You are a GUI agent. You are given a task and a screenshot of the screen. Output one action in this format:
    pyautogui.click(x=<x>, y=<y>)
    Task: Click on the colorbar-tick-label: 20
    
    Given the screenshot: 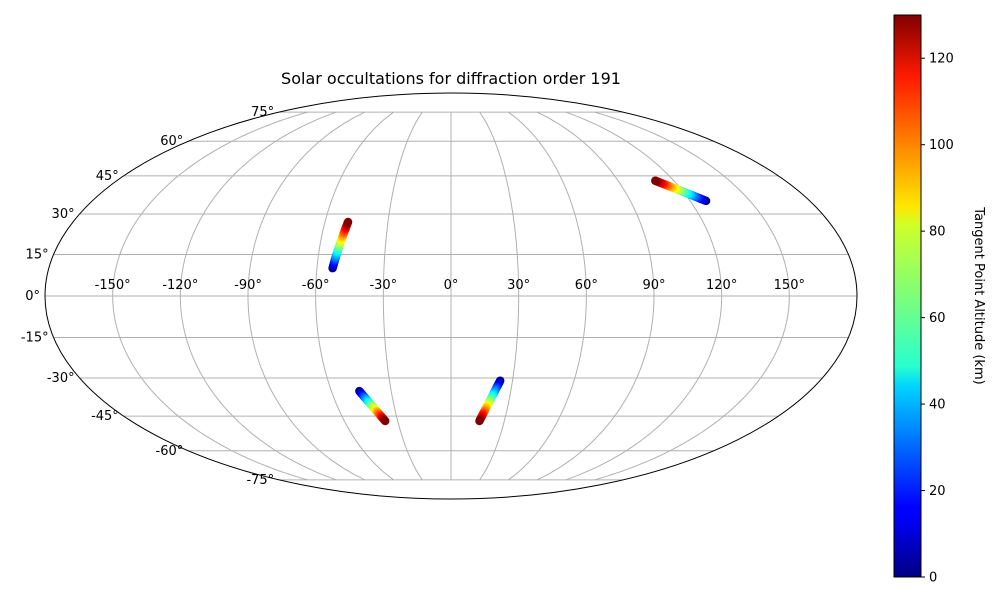 What is the action you would take?
    pyautogui.click(x=937, y=491)
    